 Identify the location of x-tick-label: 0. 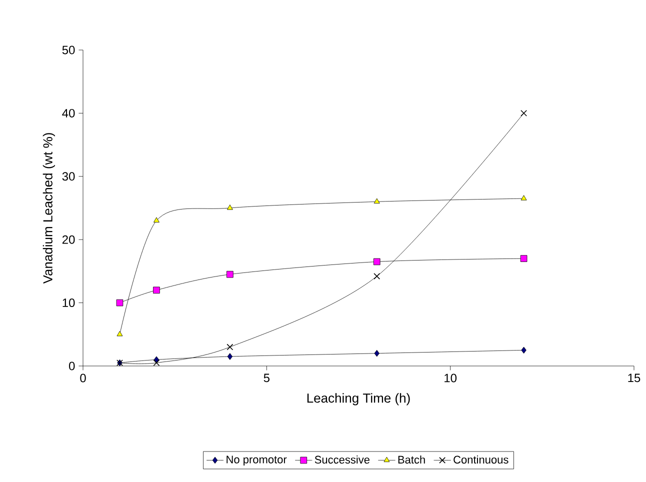
(83, 378).